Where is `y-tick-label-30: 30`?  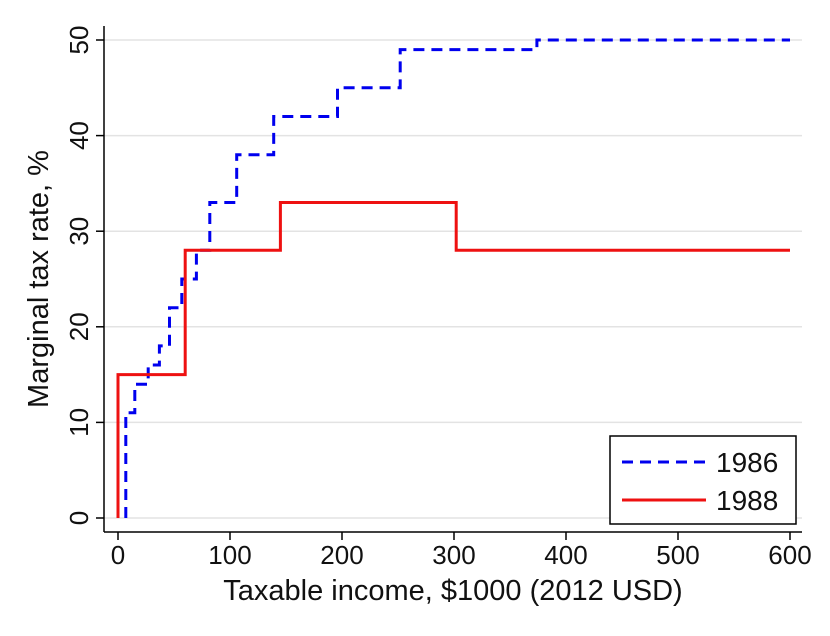 y-tick-label-30: 30 is located at coordinates (79, 231).